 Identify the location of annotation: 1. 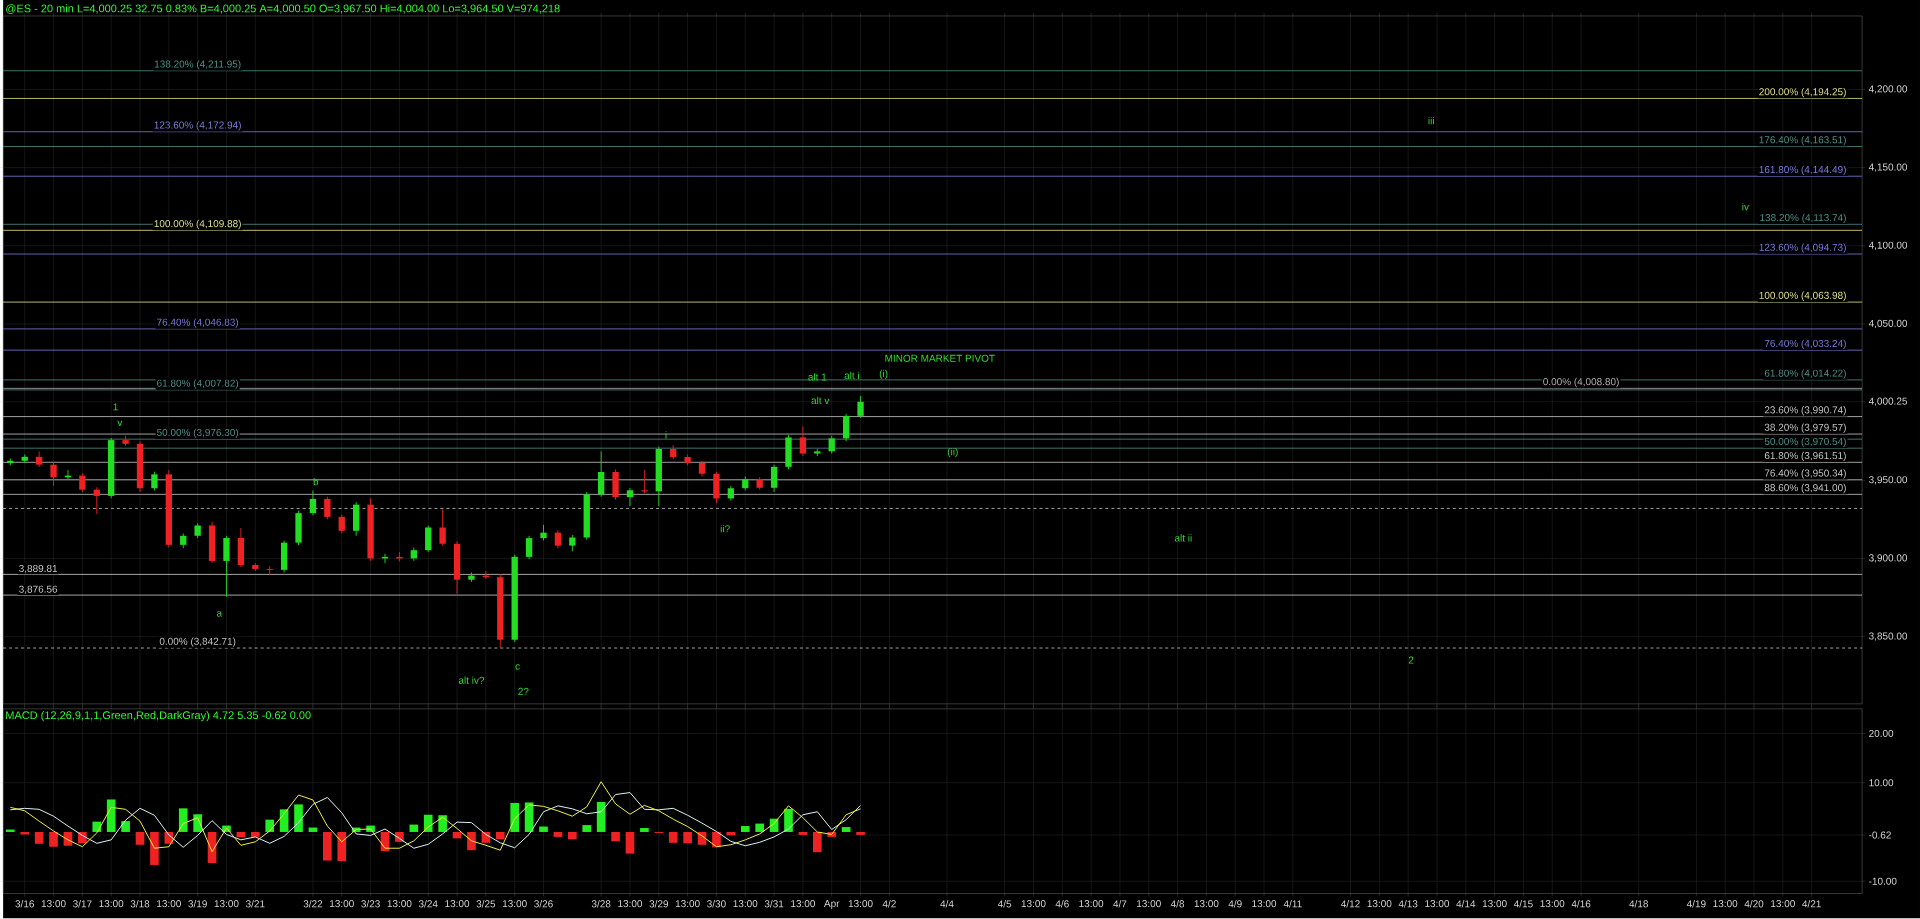
(115, 407).